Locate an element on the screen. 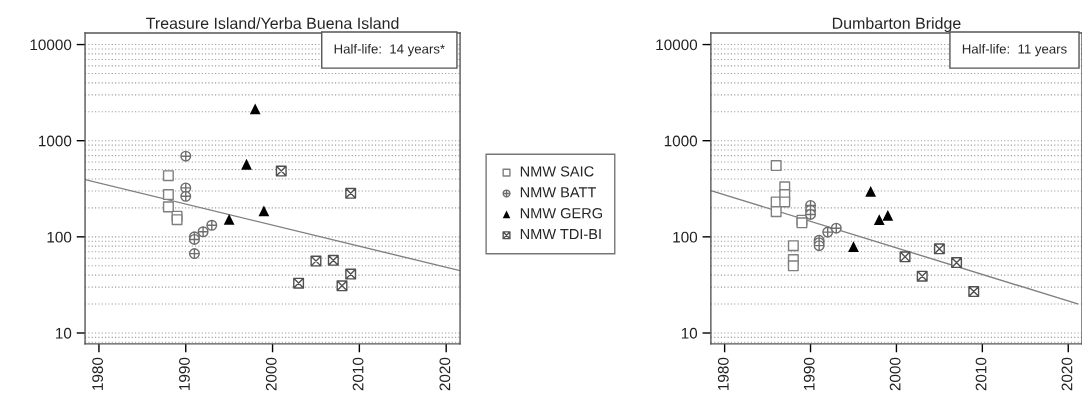 The height and width of the screenshot is (407, 1082). annotation: Half-life: 11 years is located at coordinates (1014, 50).